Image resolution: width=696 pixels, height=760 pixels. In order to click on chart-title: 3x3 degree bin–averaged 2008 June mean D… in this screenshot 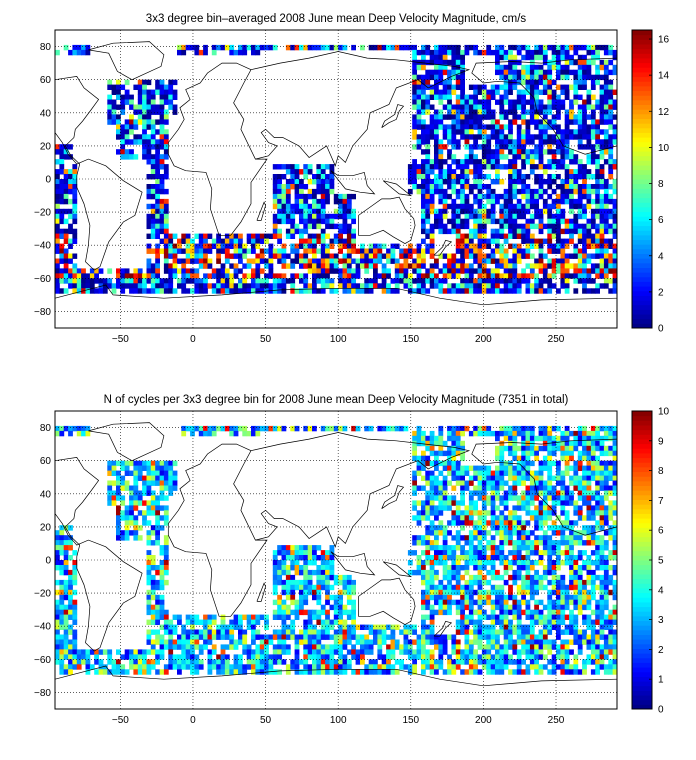, I will do `click(336, 19)`.